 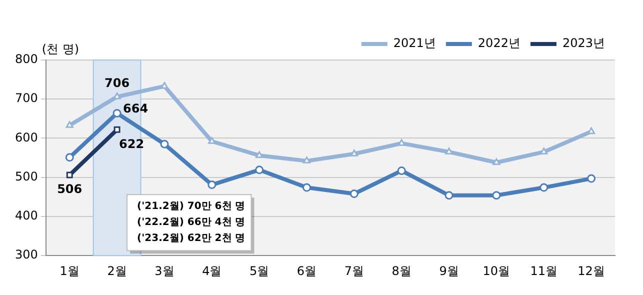 What do you see at coordinates (164, 271) in the screenshot?
I see `x-tick-label: 3월` at bounding box center [164, 271].